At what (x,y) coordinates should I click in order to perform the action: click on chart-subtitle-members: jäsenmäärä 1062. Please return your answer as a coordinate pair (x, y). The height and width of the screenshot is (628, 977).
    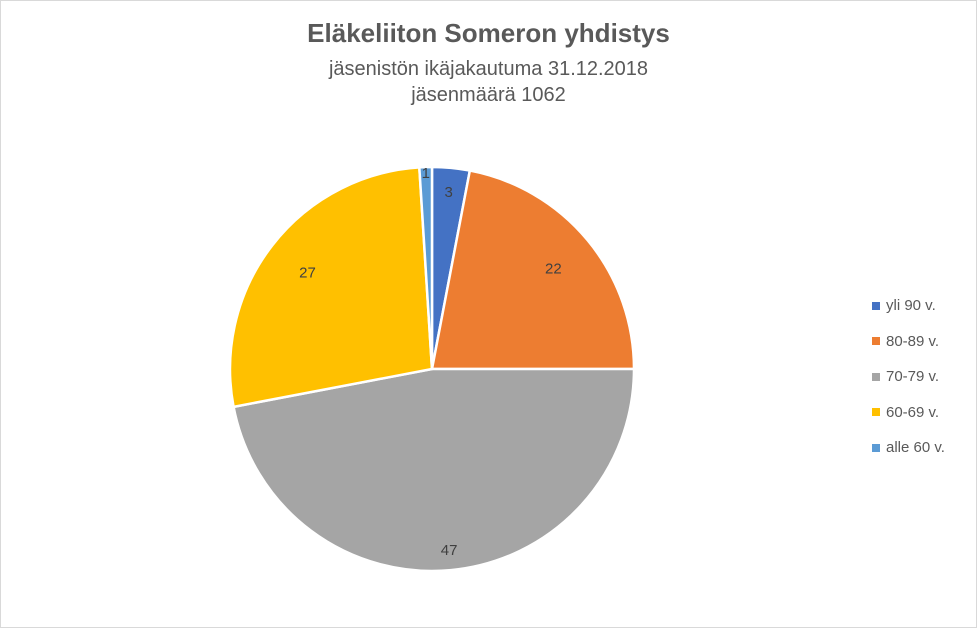
    Looking at the image, I should click on (488, 95).